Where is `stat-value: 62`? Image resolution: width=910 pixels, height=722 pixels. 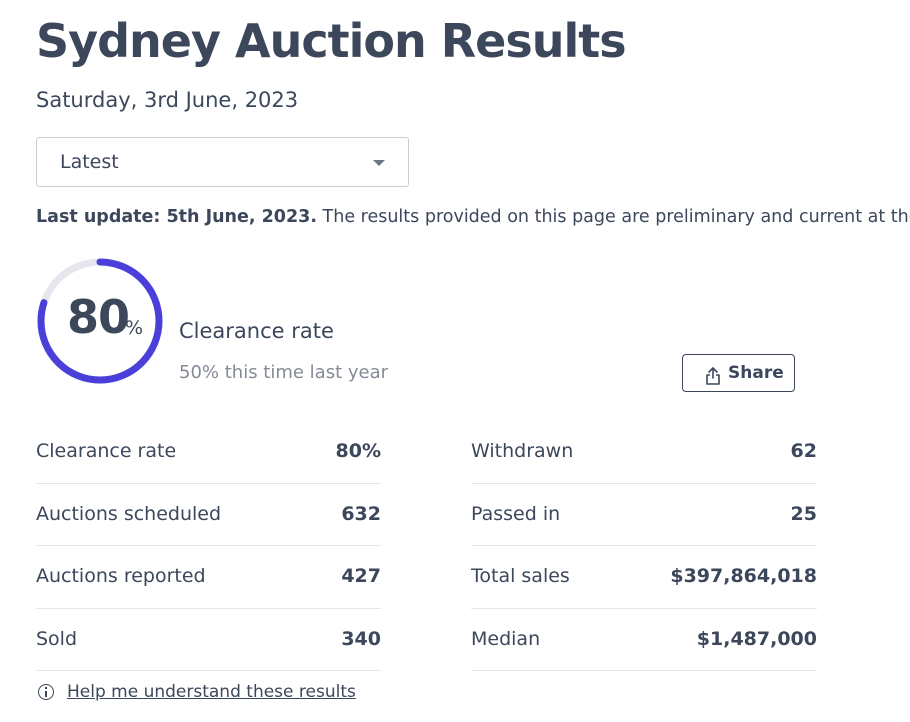
stat-value: 62 is located at coordinates (803, 451).